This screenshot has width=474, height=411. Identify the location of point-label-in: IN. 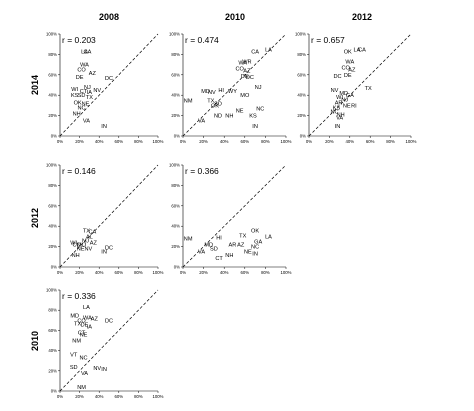
(255, 127).